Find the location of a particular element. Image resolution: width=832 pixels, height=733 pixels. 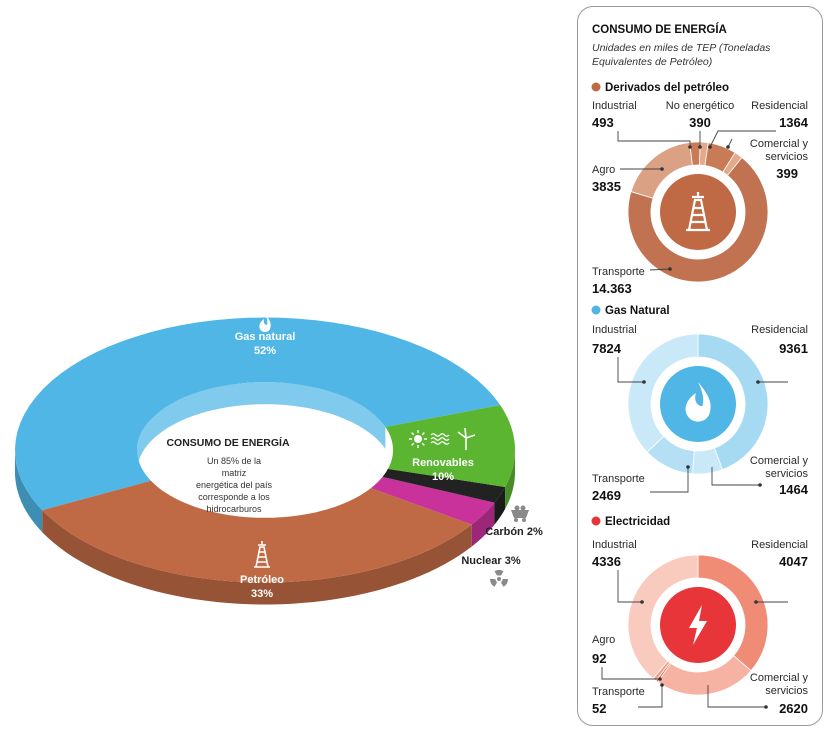

inner-wall-gas-natural is located at coordinates (261, 427).